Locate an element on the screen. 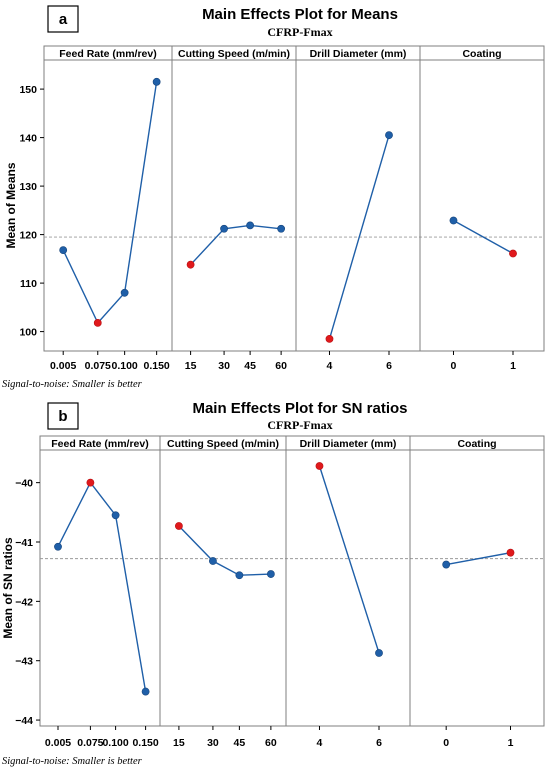 Image resolution: width=550 pixels, height=779 pixels. y-tick-label: −42 is located at coordinates (24, 602).